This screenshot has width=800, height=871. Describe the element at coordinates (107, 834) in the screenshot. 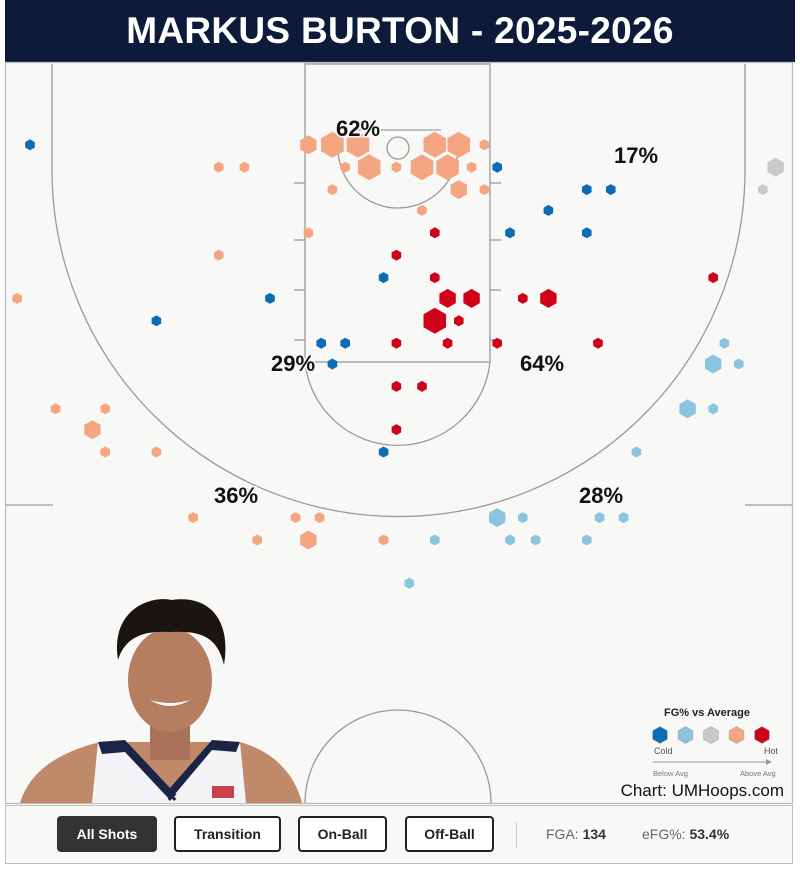

I see `all-shots-button: All Shots` at that location.